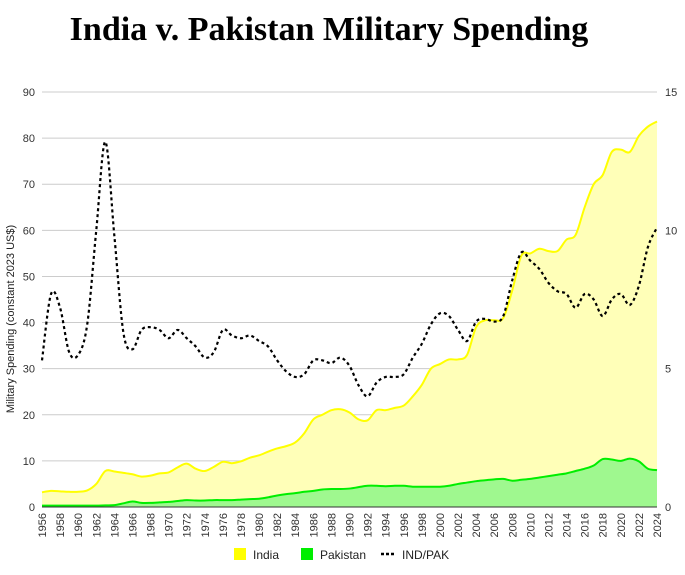 This screenshot has width=685, height=575. I want to click on x-tick-label: 1992, so click(369, 525).